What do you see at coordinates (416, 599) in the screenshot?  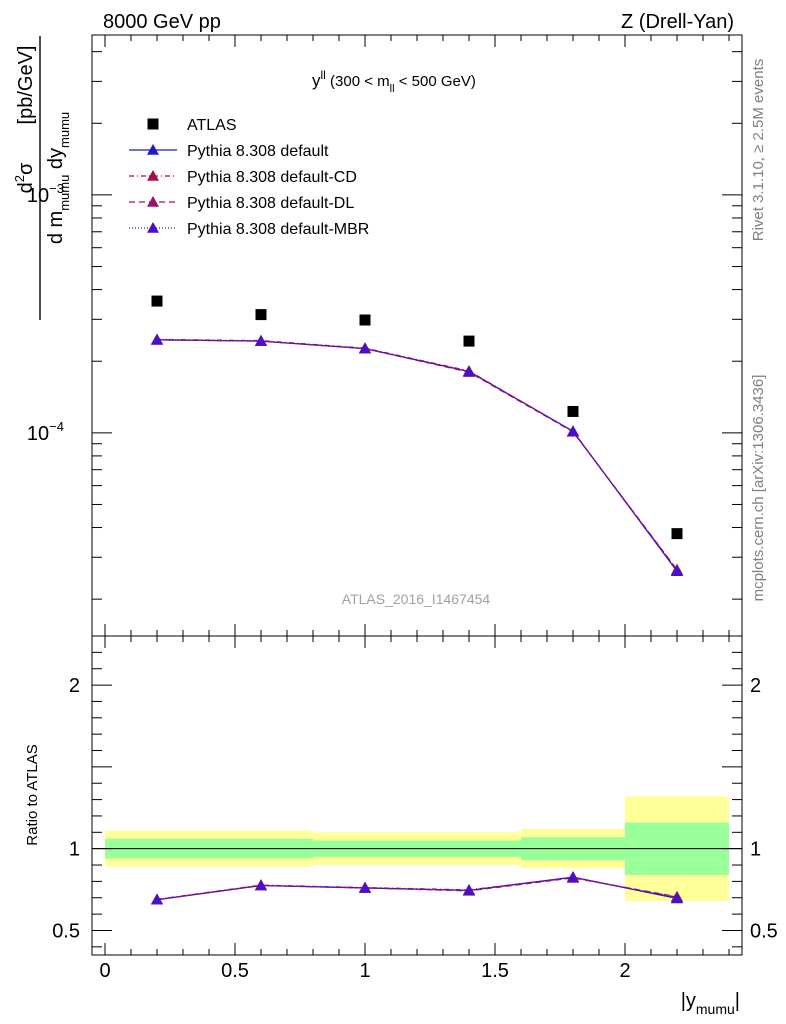 I see `analysis-watermark: ATLAS_2016_I1467454` at bounding box center [416, 599].